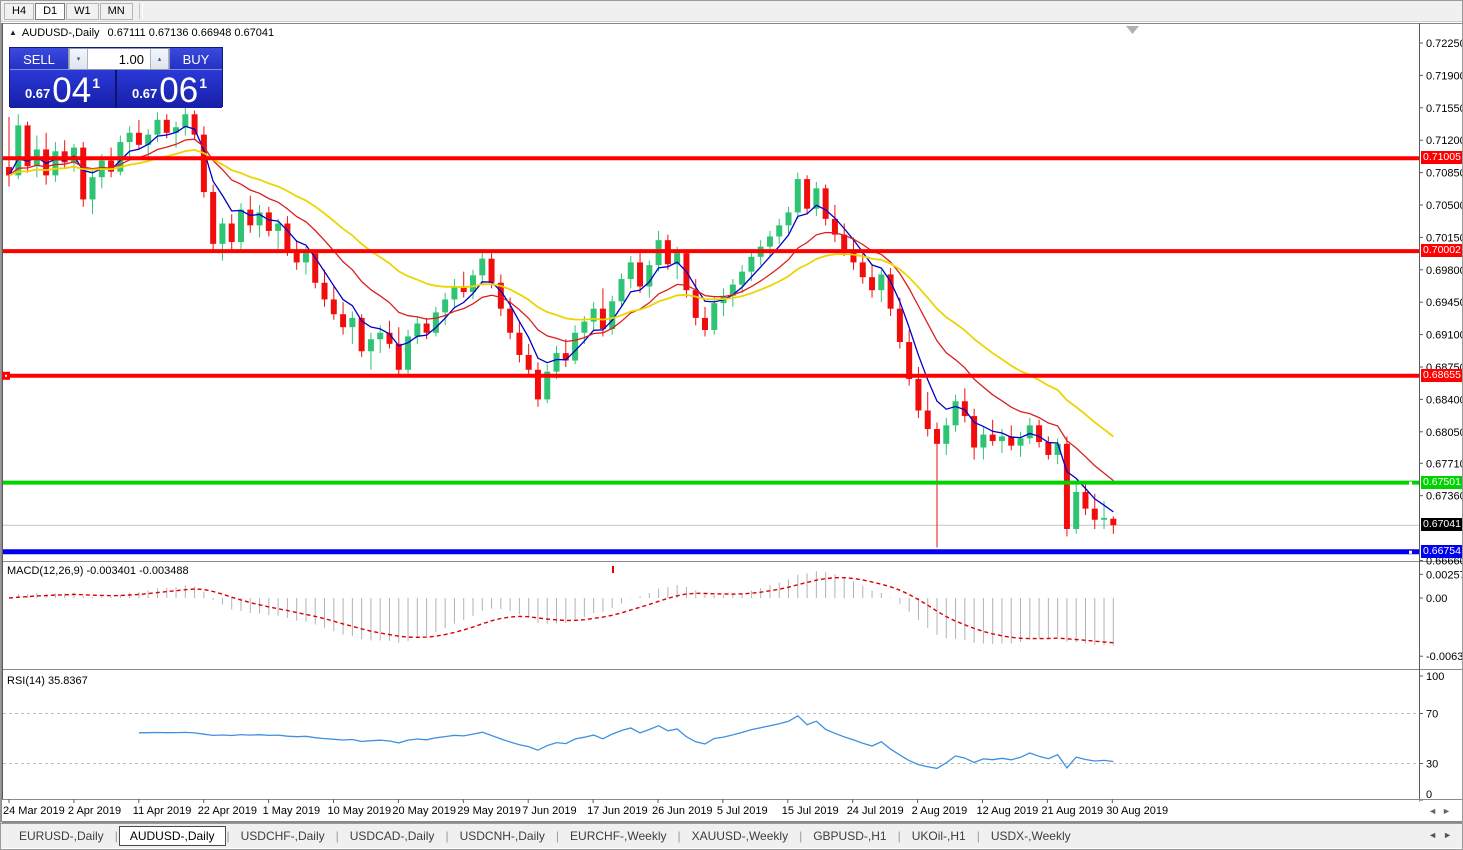 This screenshot has height=850, width=1463. What do you see at coordinates (1444, 497) in the screenshot?
I see `axis-tick-label: 0.67360` at bounding box center [1444, 497].